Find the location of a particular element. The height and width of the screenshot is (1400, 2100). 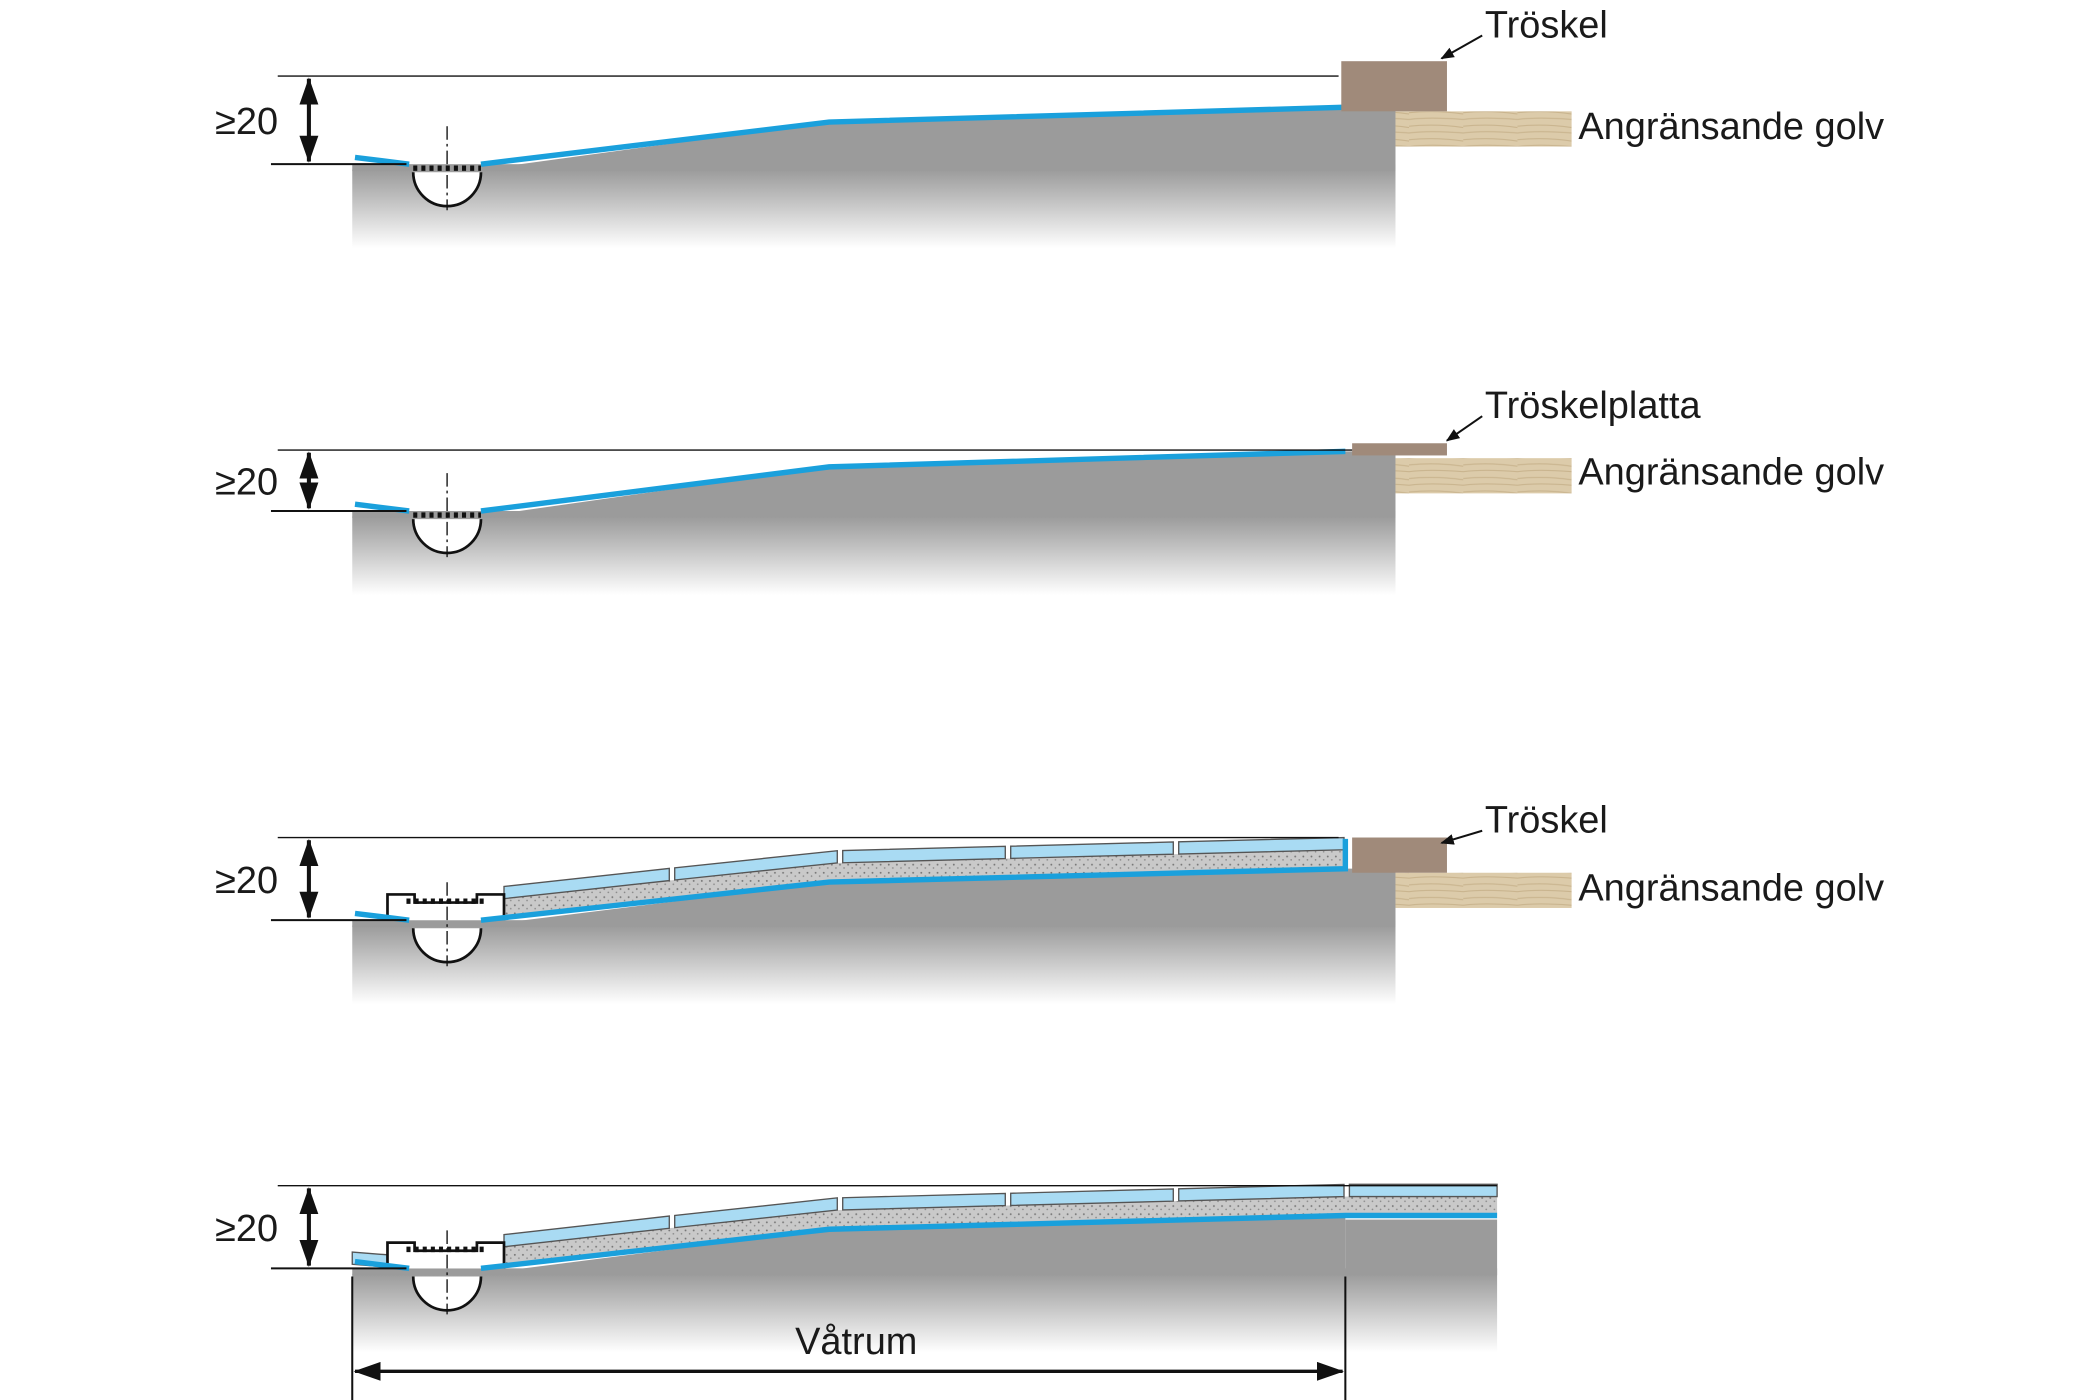

threshold-label: Tröskelplatta is located at coordinates (1593, 406).